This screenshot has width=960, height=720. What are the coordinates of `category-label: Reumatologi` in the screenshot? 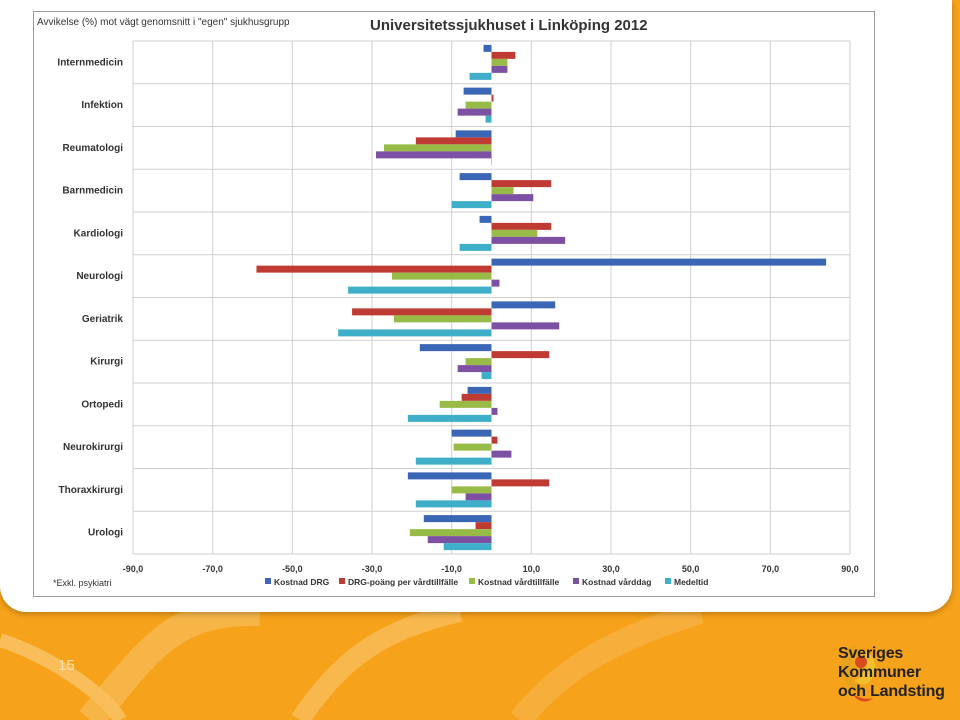 It's located at (92, 148).